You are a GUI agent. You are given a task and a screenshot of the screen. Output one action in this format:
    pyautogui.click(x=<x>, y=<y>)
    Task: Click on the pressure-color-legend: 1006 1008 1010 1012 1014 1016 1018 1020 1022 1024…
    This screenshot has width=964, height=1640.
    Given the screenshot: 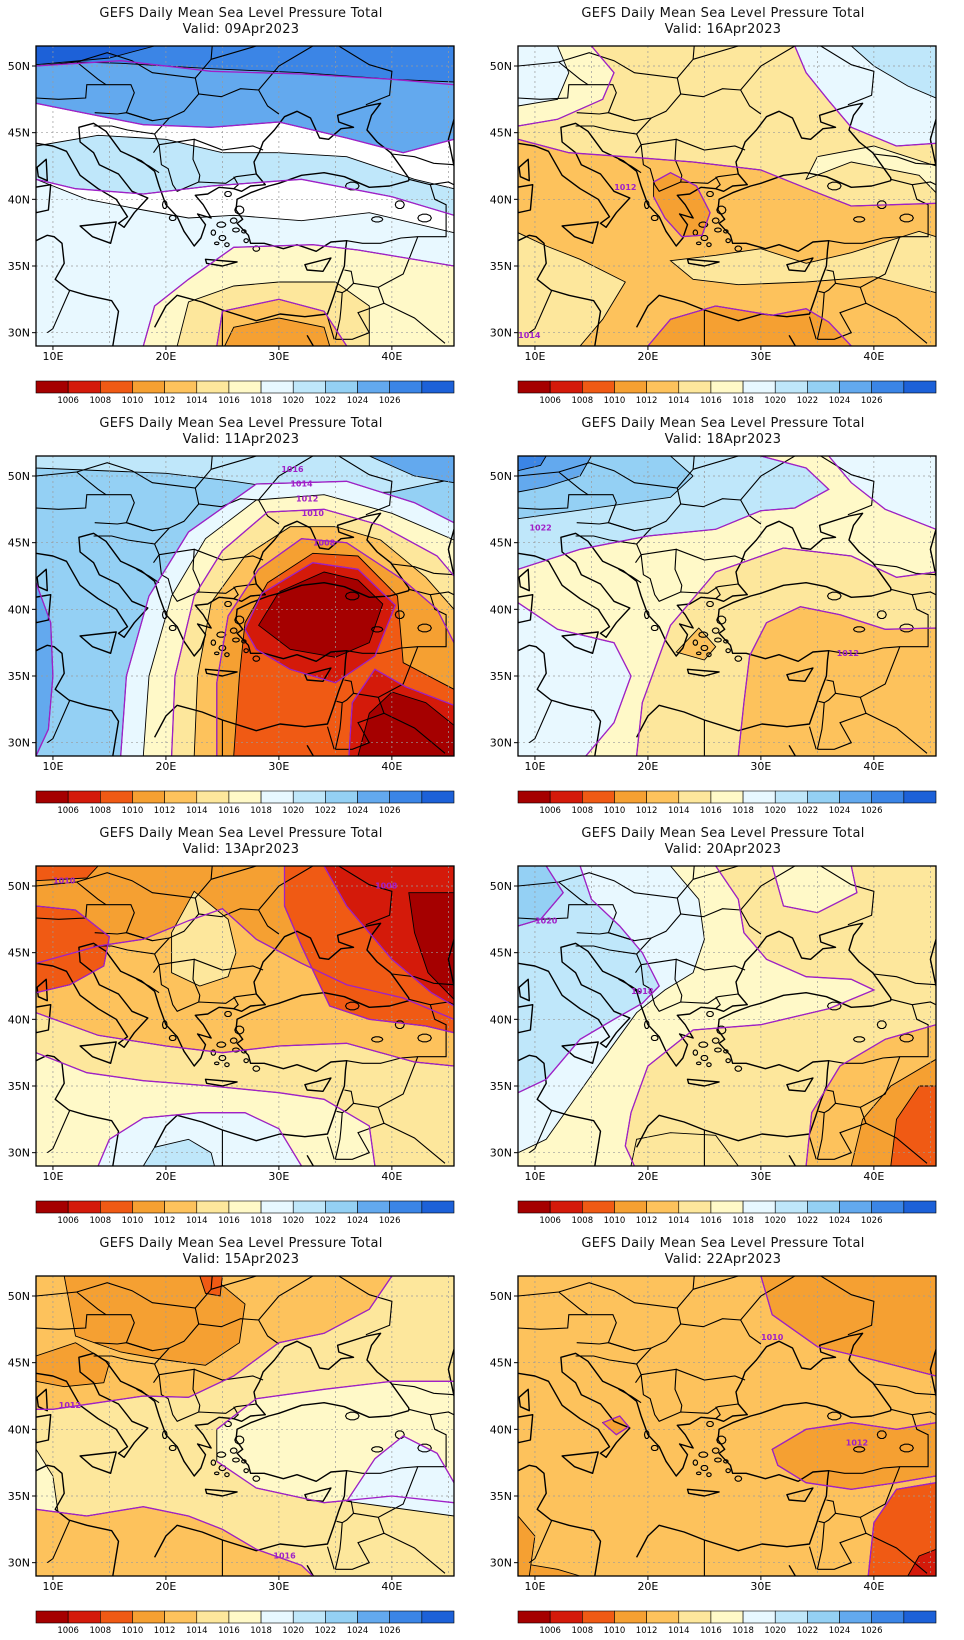 What is the action you would take?
    pyautogui.click(x=245, y=1623)
    